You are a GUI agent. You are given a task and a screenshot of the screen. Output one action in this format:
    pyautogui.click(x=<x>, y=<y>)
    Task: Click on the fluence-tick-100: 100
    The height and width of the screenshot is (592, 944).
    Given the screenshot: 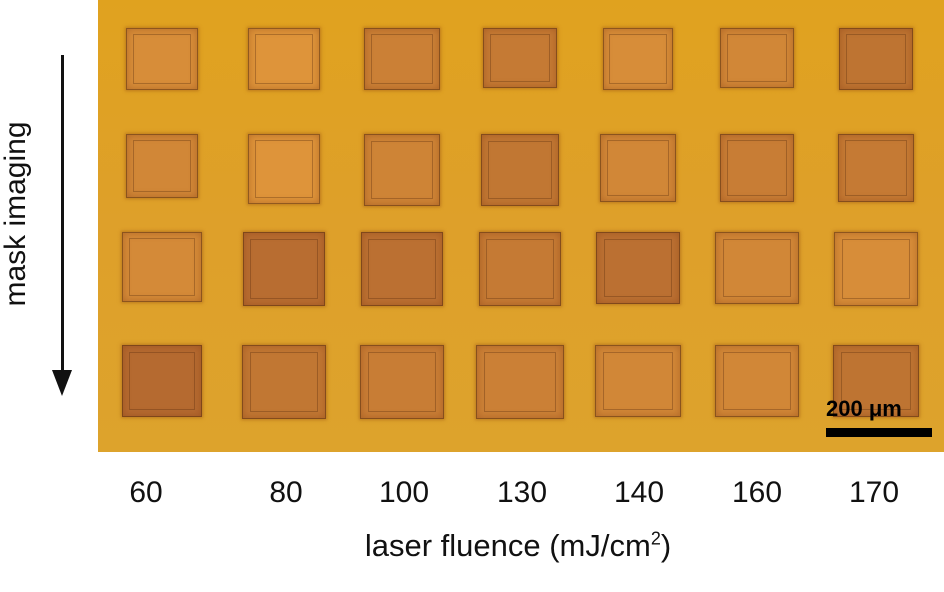 What is the action you would take?
    pyautogui.click(x=404, y=492)
    